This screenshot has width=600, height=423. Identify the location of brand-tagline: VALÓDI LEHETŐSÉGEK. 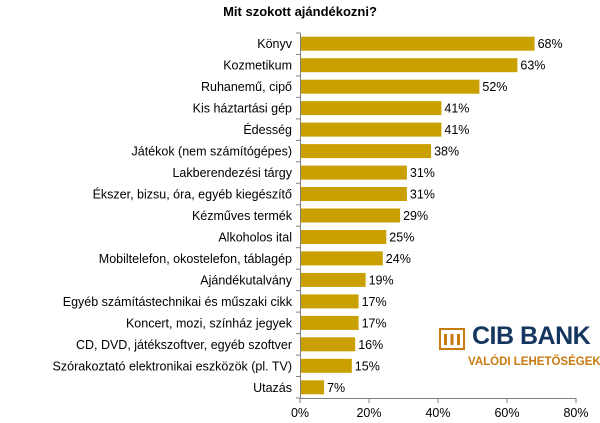
(534, 362).